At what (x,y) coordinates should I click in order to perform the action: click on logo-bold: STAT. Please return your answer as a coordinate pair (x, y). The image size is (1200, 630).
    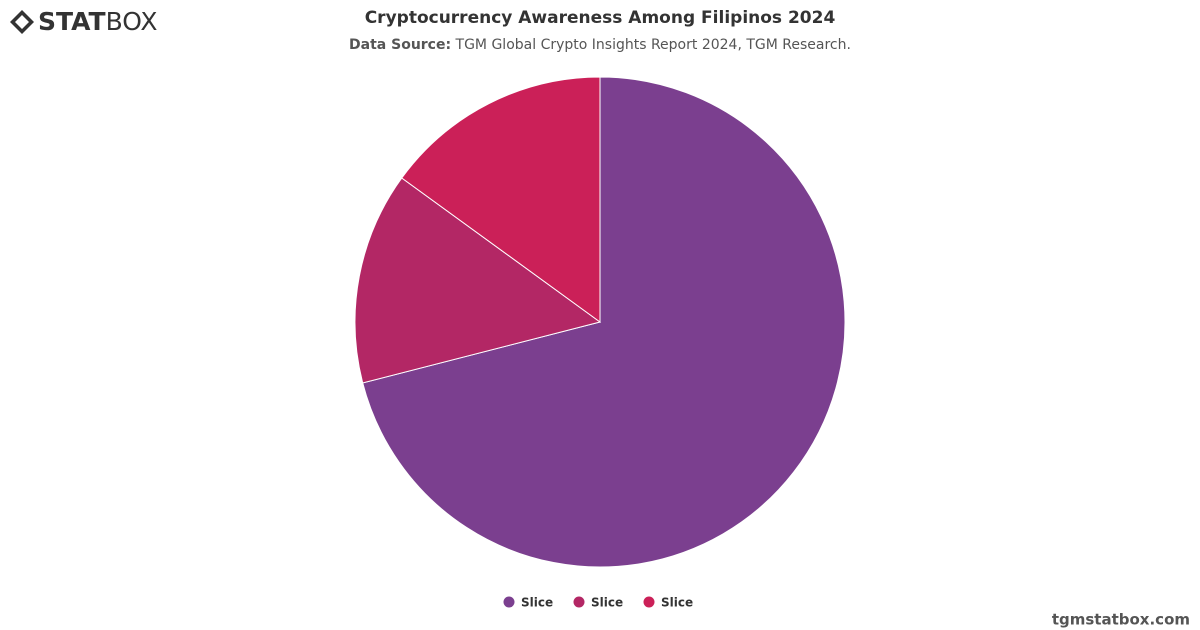
    Looking at the image, I should click on (72, 21).